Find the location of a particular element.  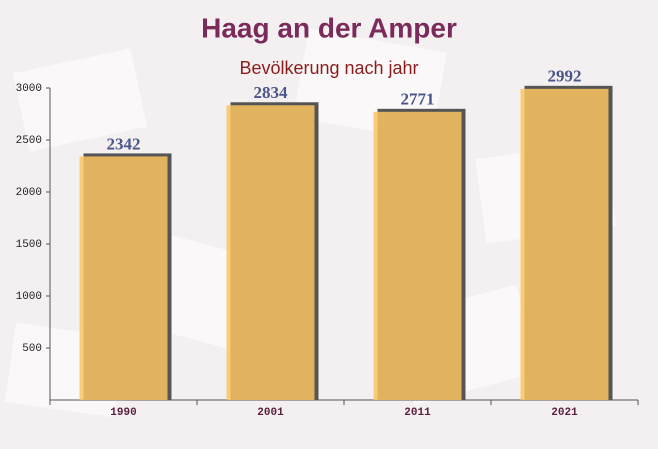

x-tick-label: 2001 is located at coordinates (270, 413).